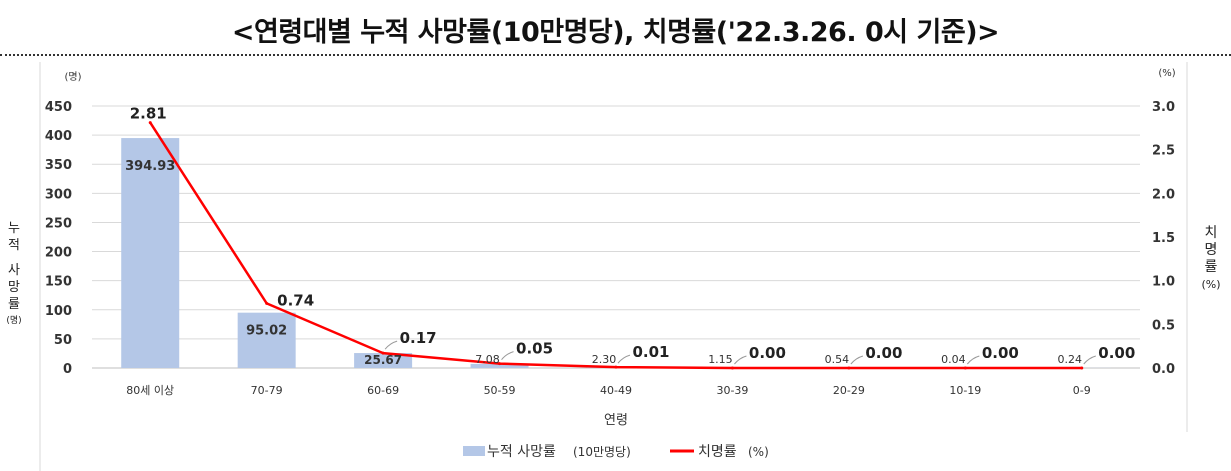 The image size is (1231, 471). What do you see at coordinates (58, 107) in the screenshot?
I see `y-tick-label: 450` at bounding box center [58, 107].